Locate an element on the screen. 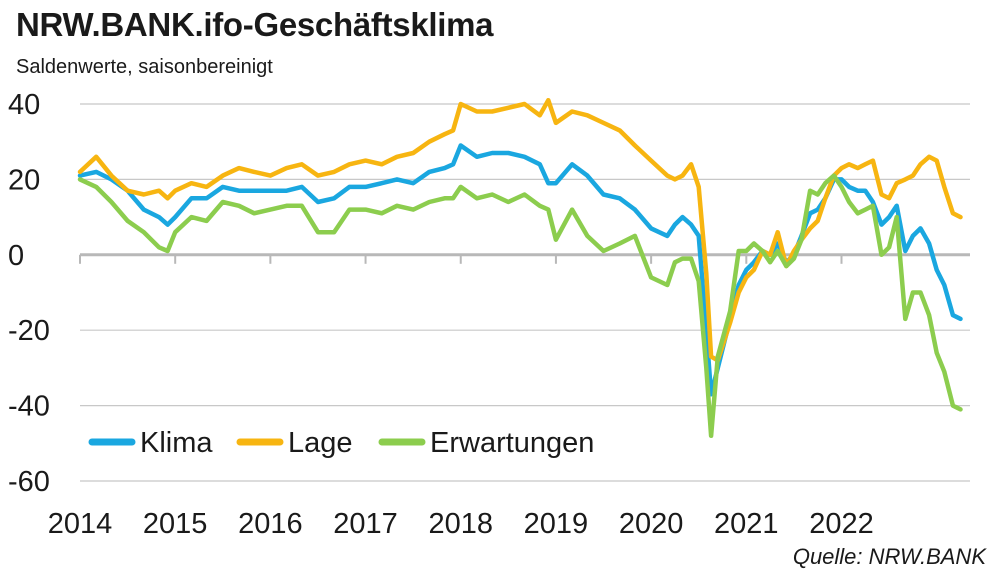 The height and width of the screenshot is (580, 1000). legend-label-erwartungen: Erwartungen is located at coordinates (512, 443).